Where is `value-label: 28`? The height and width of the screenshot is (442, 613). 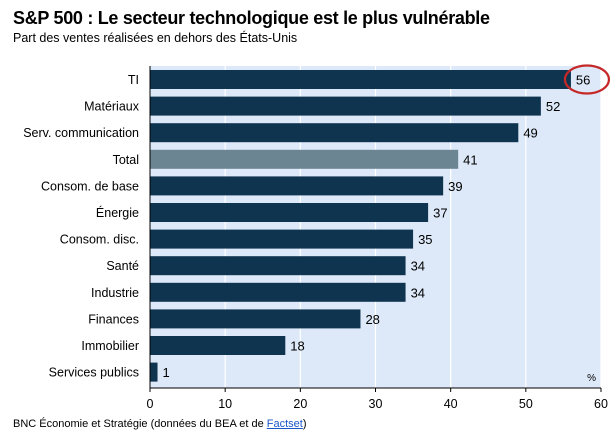
value-label: 28 is located at coordinates (372, 319).